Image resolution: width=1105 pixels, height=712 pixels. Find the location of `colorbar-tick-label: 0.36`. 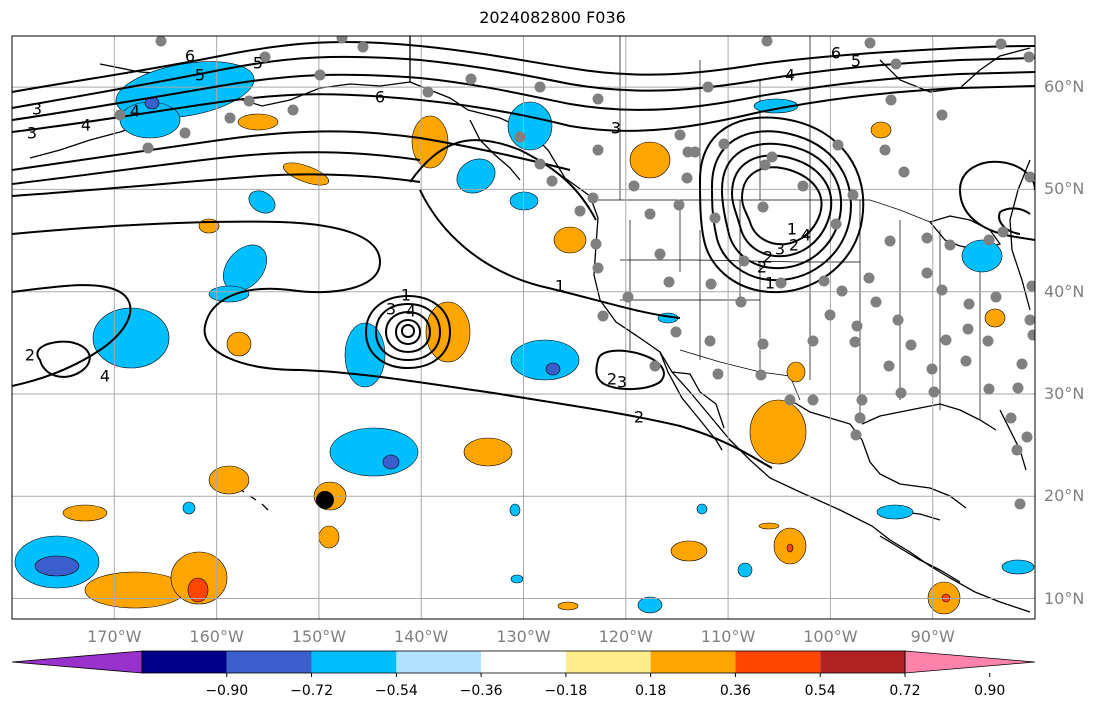

colorbar-tick-label: 0.36 is located at coordinates (735, 691).